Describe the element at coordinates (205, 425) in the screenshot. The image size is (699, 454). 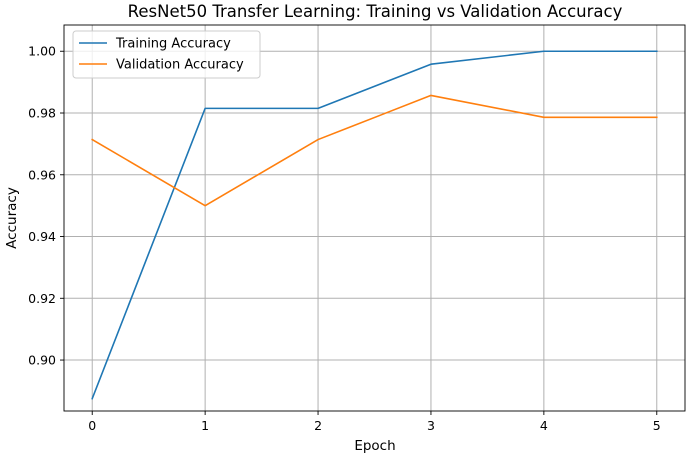
I see `x-tick-label: 1` at that location.